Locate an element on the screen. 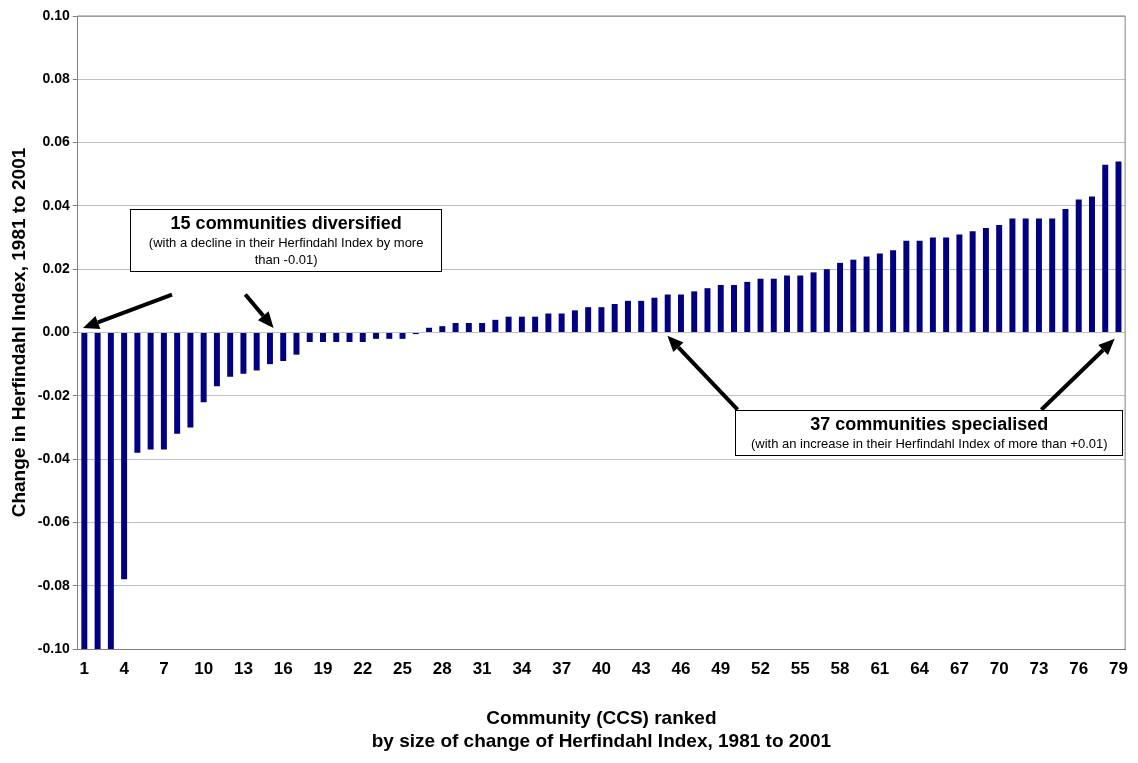 The width and height of the screenshot is (1138, 763). x-tick-label: 25 is located at coordinates (402, 668).